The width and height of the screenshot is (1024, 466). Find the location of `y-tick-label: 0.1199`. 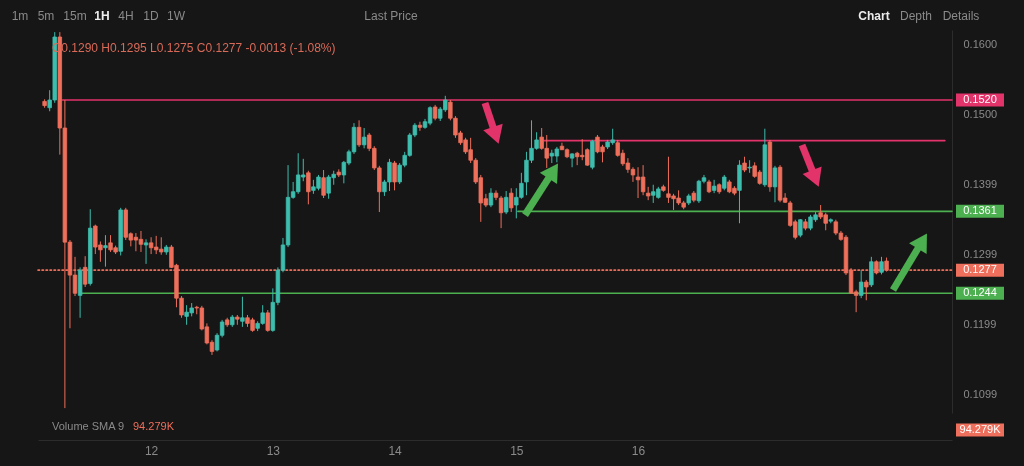

y-tick-label: 0.1199 is located at coordinates (980, 324).